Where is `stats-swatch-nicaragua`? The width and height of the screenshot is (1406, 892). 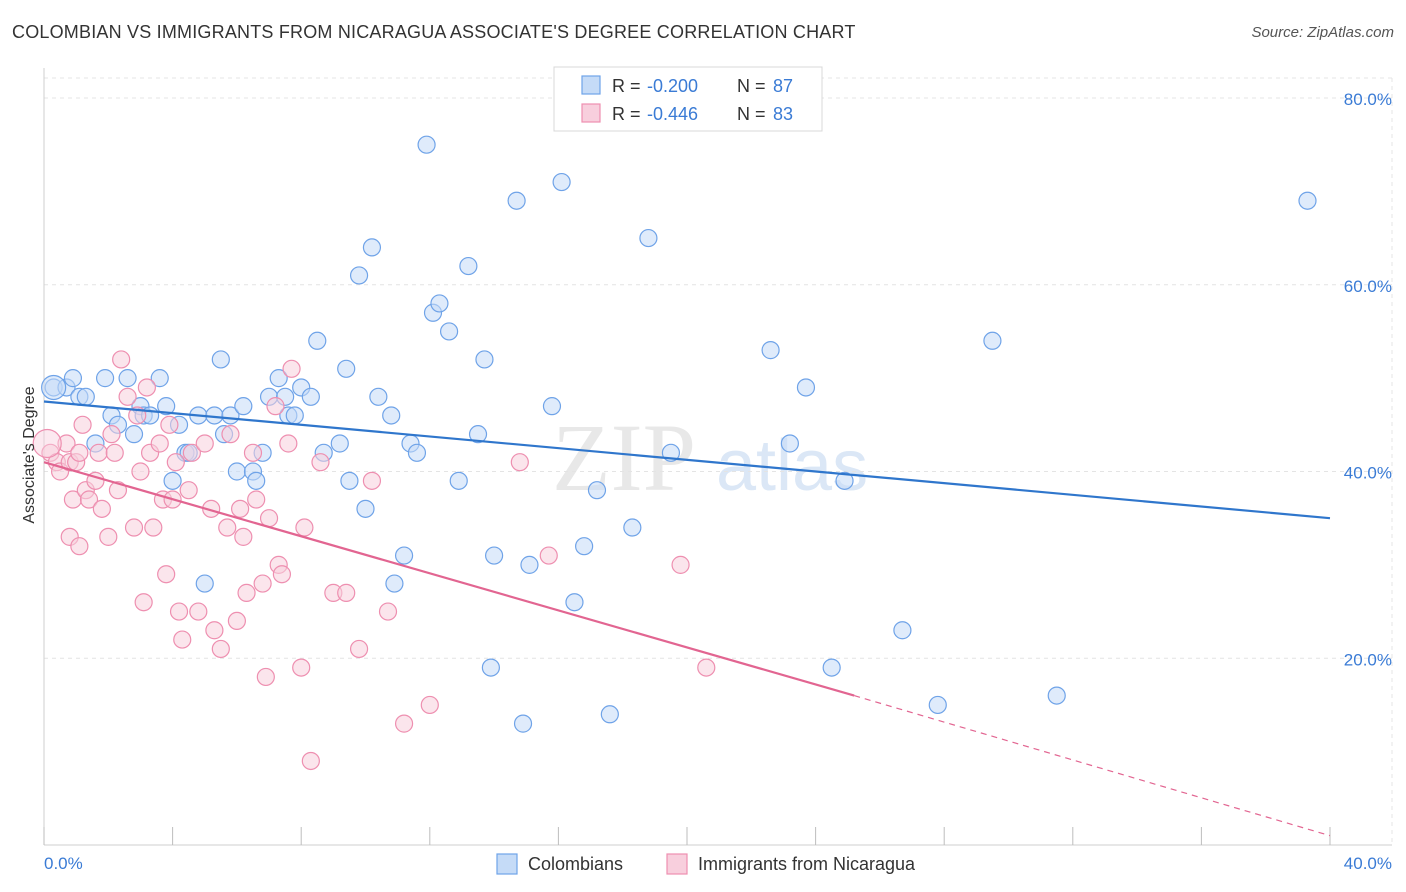
stats-swatch-nicaragua is located at coordinates (591, 113).